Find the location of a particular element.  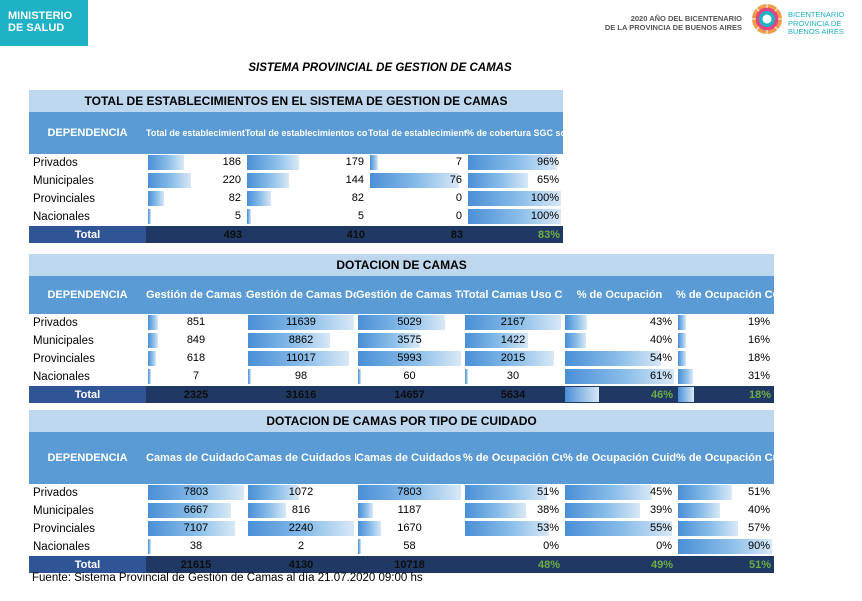

header-col: % de Ocupación Cuidados Intensivo is located at coordinates (725, 458).